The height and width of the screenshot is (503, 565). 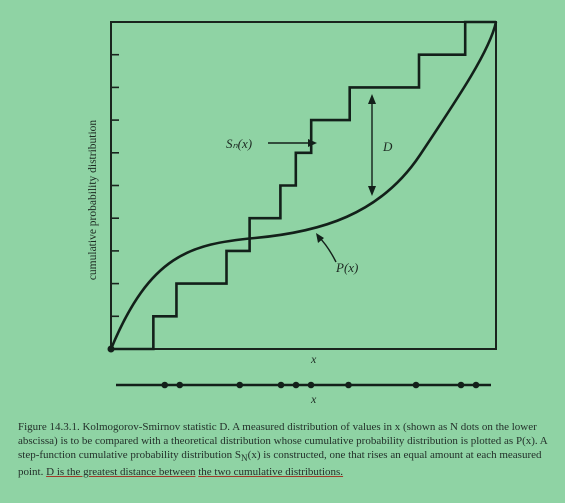 I want to click on d-arrowhead-top, so click(x=372, y=99).